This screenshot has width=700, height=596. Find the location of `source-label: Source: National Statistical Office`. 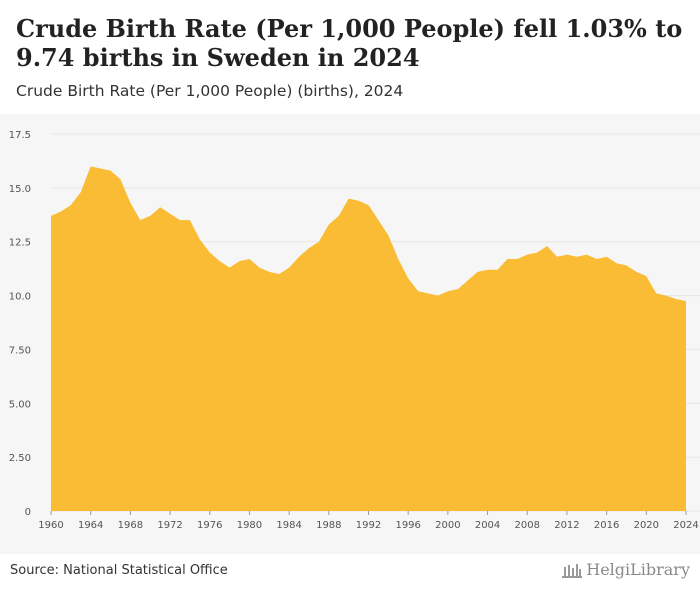

source-label: Source: National Statistical Office is located at coordinates (119, 570).